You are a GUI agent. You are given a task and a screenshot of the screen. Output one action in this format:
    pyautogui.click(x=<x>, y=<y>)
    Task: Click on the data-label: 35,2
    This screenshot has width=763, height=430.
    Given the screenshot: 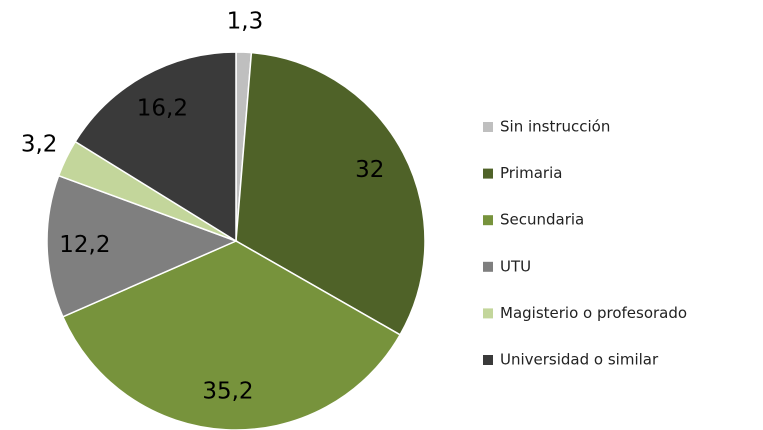 What is the action you would take?
    pyautogui.click(x=227, y=391)
    